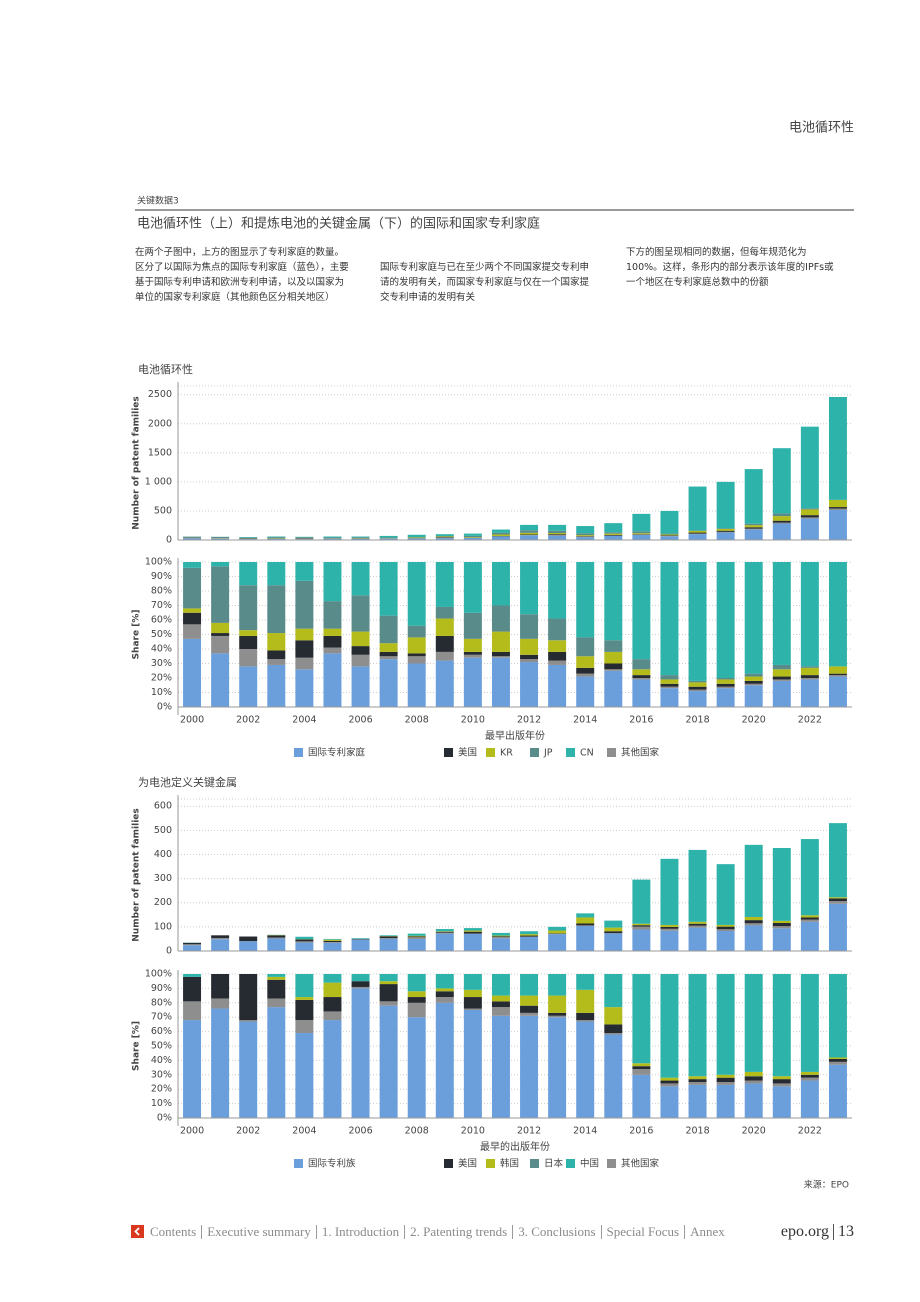 Image resolution: width=920 pixels, height=1302 pixels. Describe the element at coordinates (160, 394) in the screenshot. I see `y-tick-label: 2500` at that location.